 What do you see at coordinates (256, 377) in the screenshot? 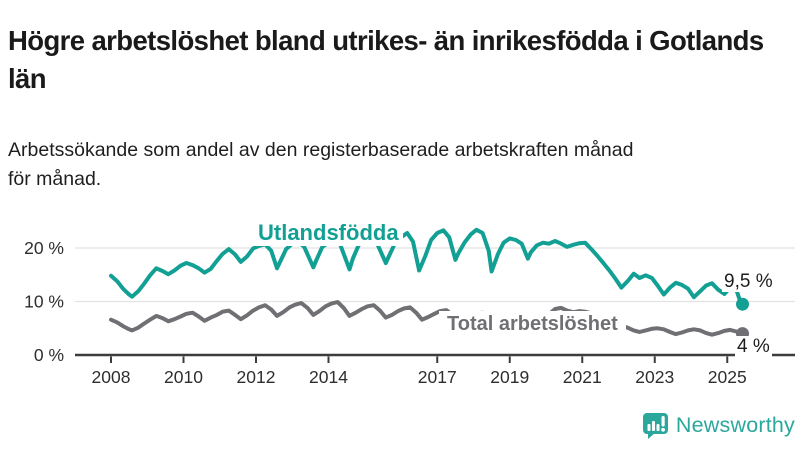
I see `x-tick-label: 2012` at bounding box center [256, 377].